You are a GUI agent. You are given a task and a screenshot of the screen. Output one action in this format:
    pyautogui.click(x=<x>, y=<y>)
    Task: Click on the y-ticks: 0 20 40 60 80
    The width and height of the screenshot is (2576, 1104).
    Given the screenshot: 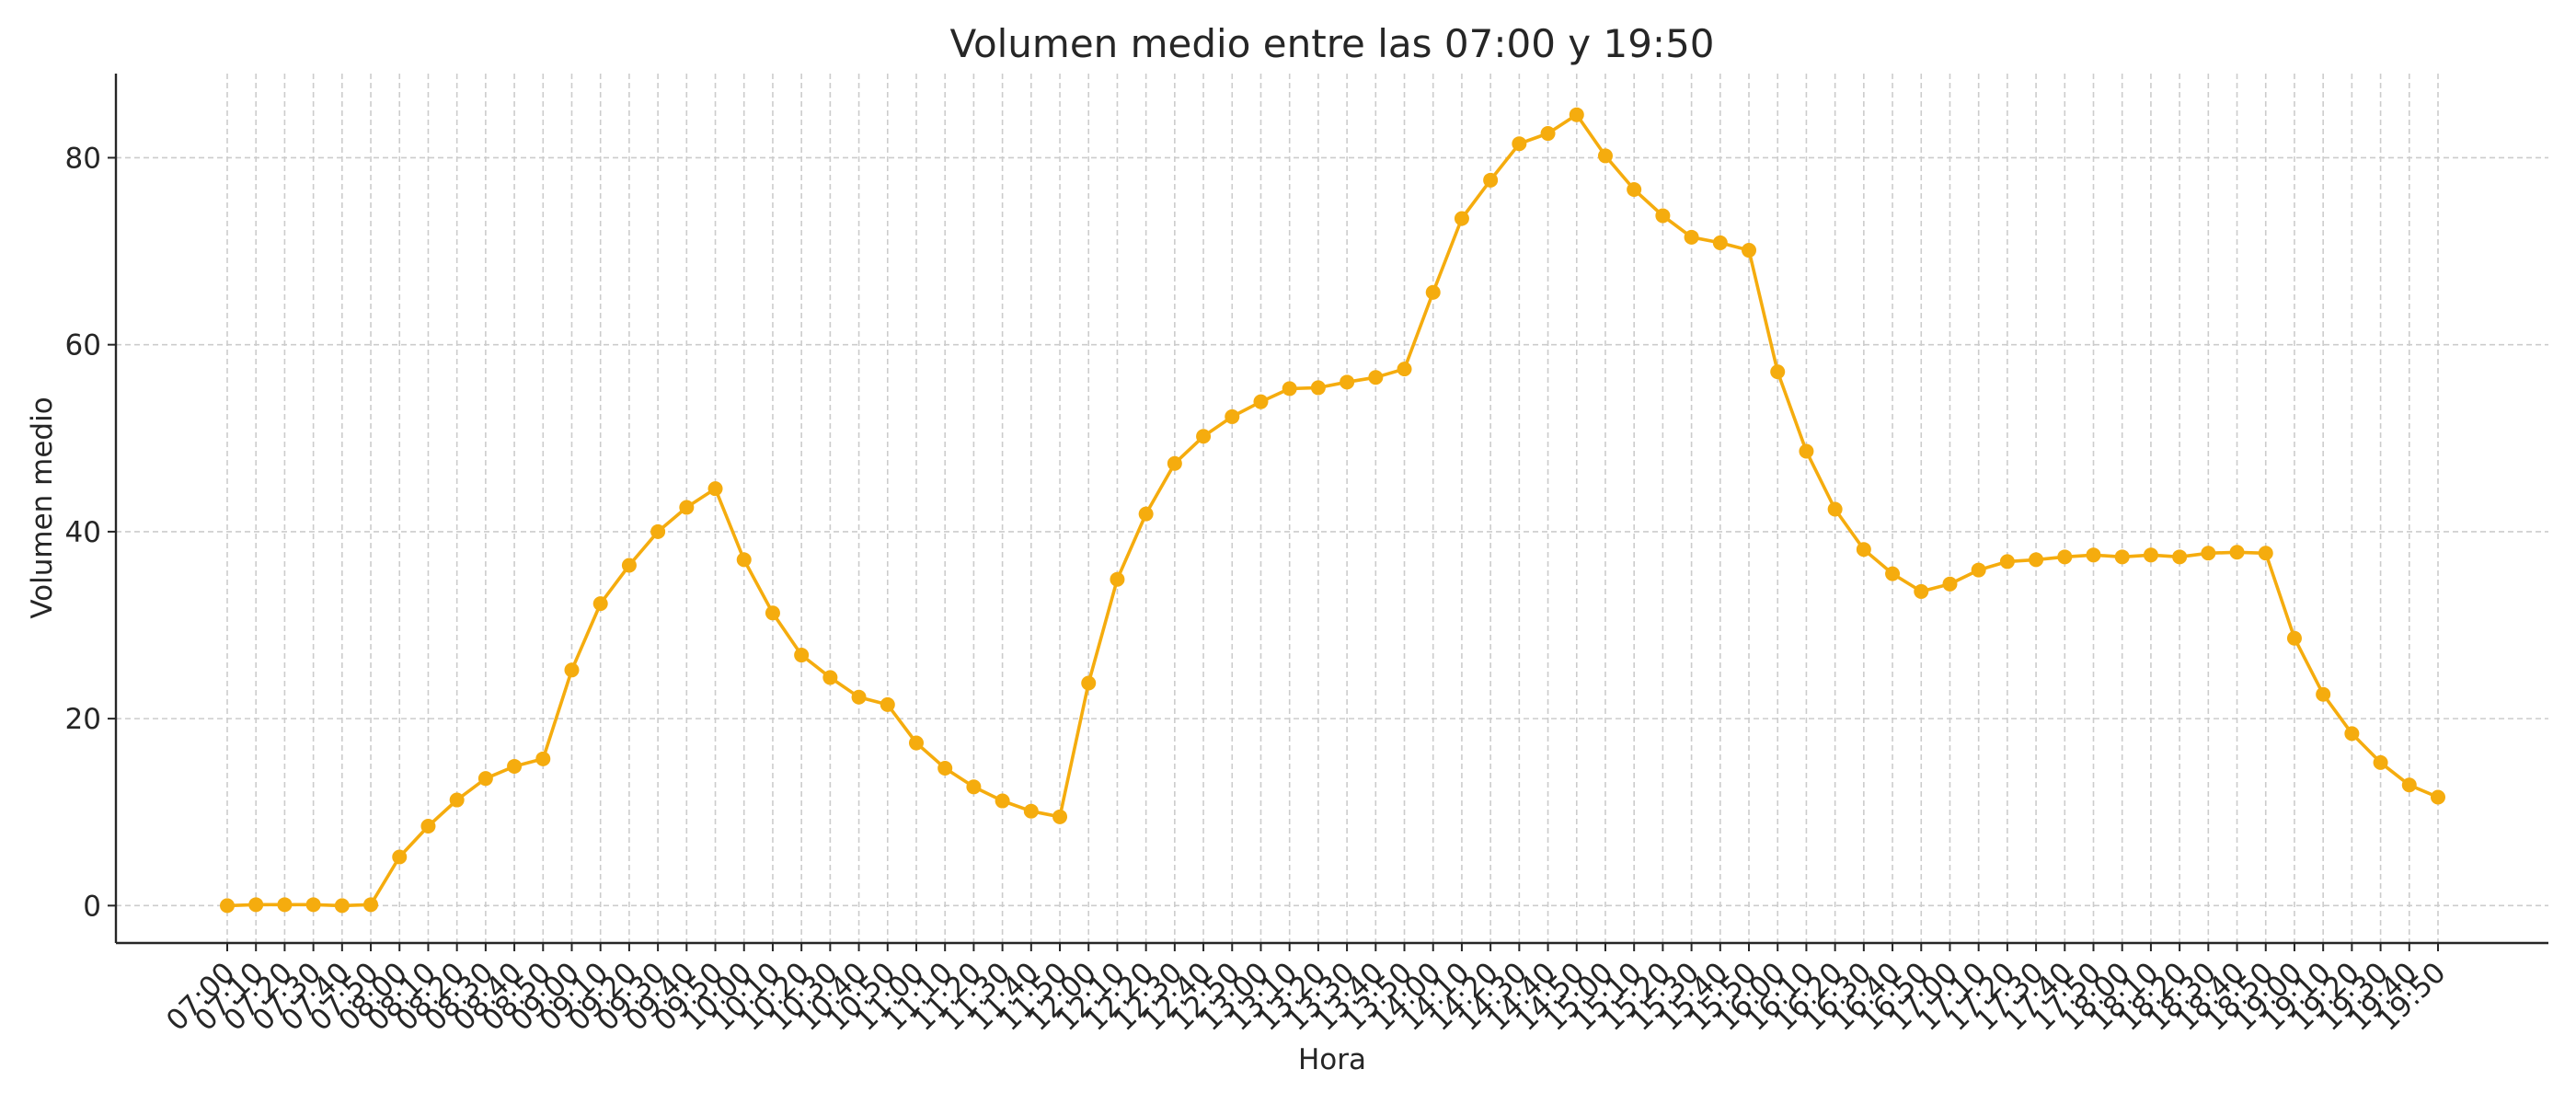 What is the action you would take?
    pyautogui.click(x=90, y=532)
    